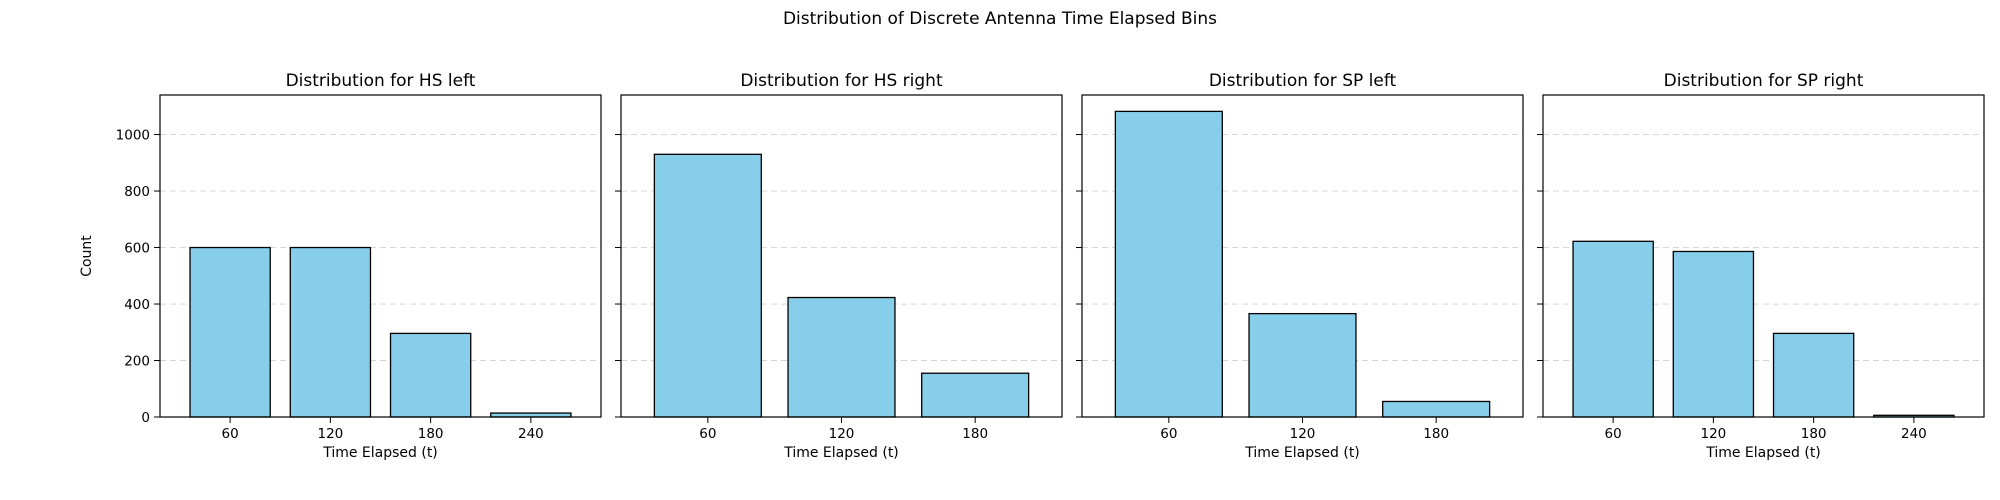  What do you see at coordinates (137, 249) in the screenshot?
I see `y-tick-label: 600` at bounding box center [137, 249].